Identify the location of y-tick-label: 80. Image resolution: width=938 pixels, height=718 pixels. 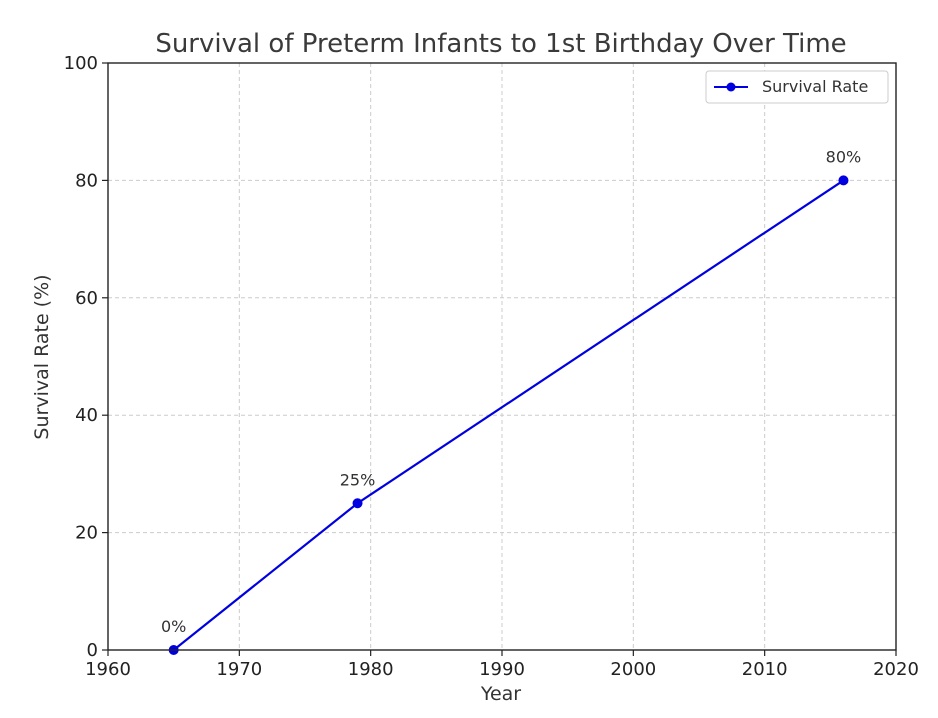
(86, 180).